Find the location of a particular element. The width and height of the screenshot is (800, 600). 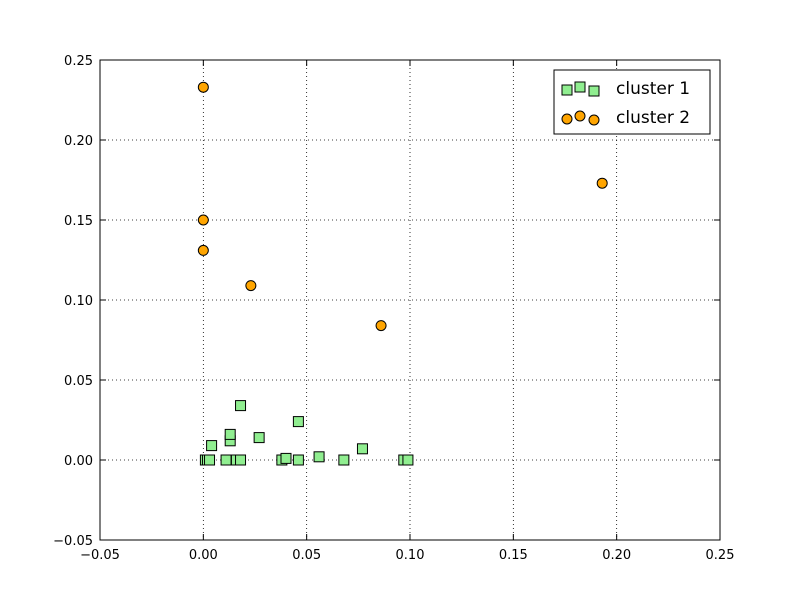

y-tick-label: −0.05 is located at coordinates (73, 541).